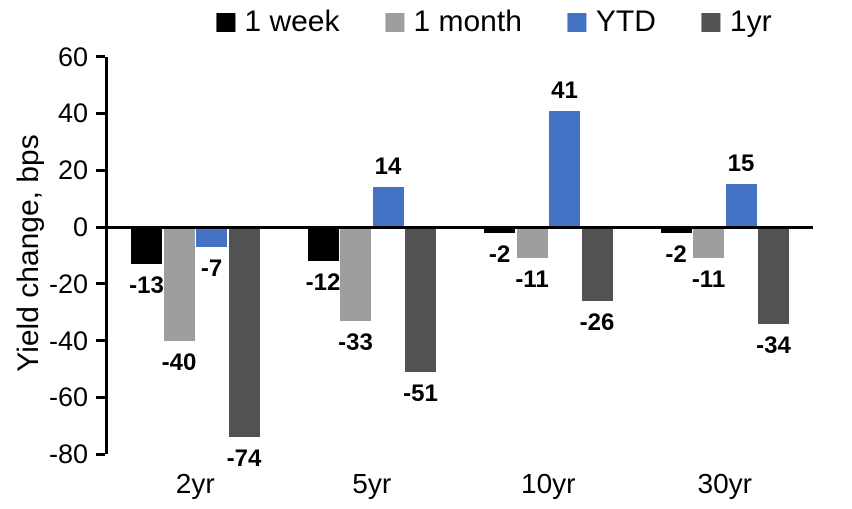  I want to click on legend-item-ytd: YTD, so click(611, 22).